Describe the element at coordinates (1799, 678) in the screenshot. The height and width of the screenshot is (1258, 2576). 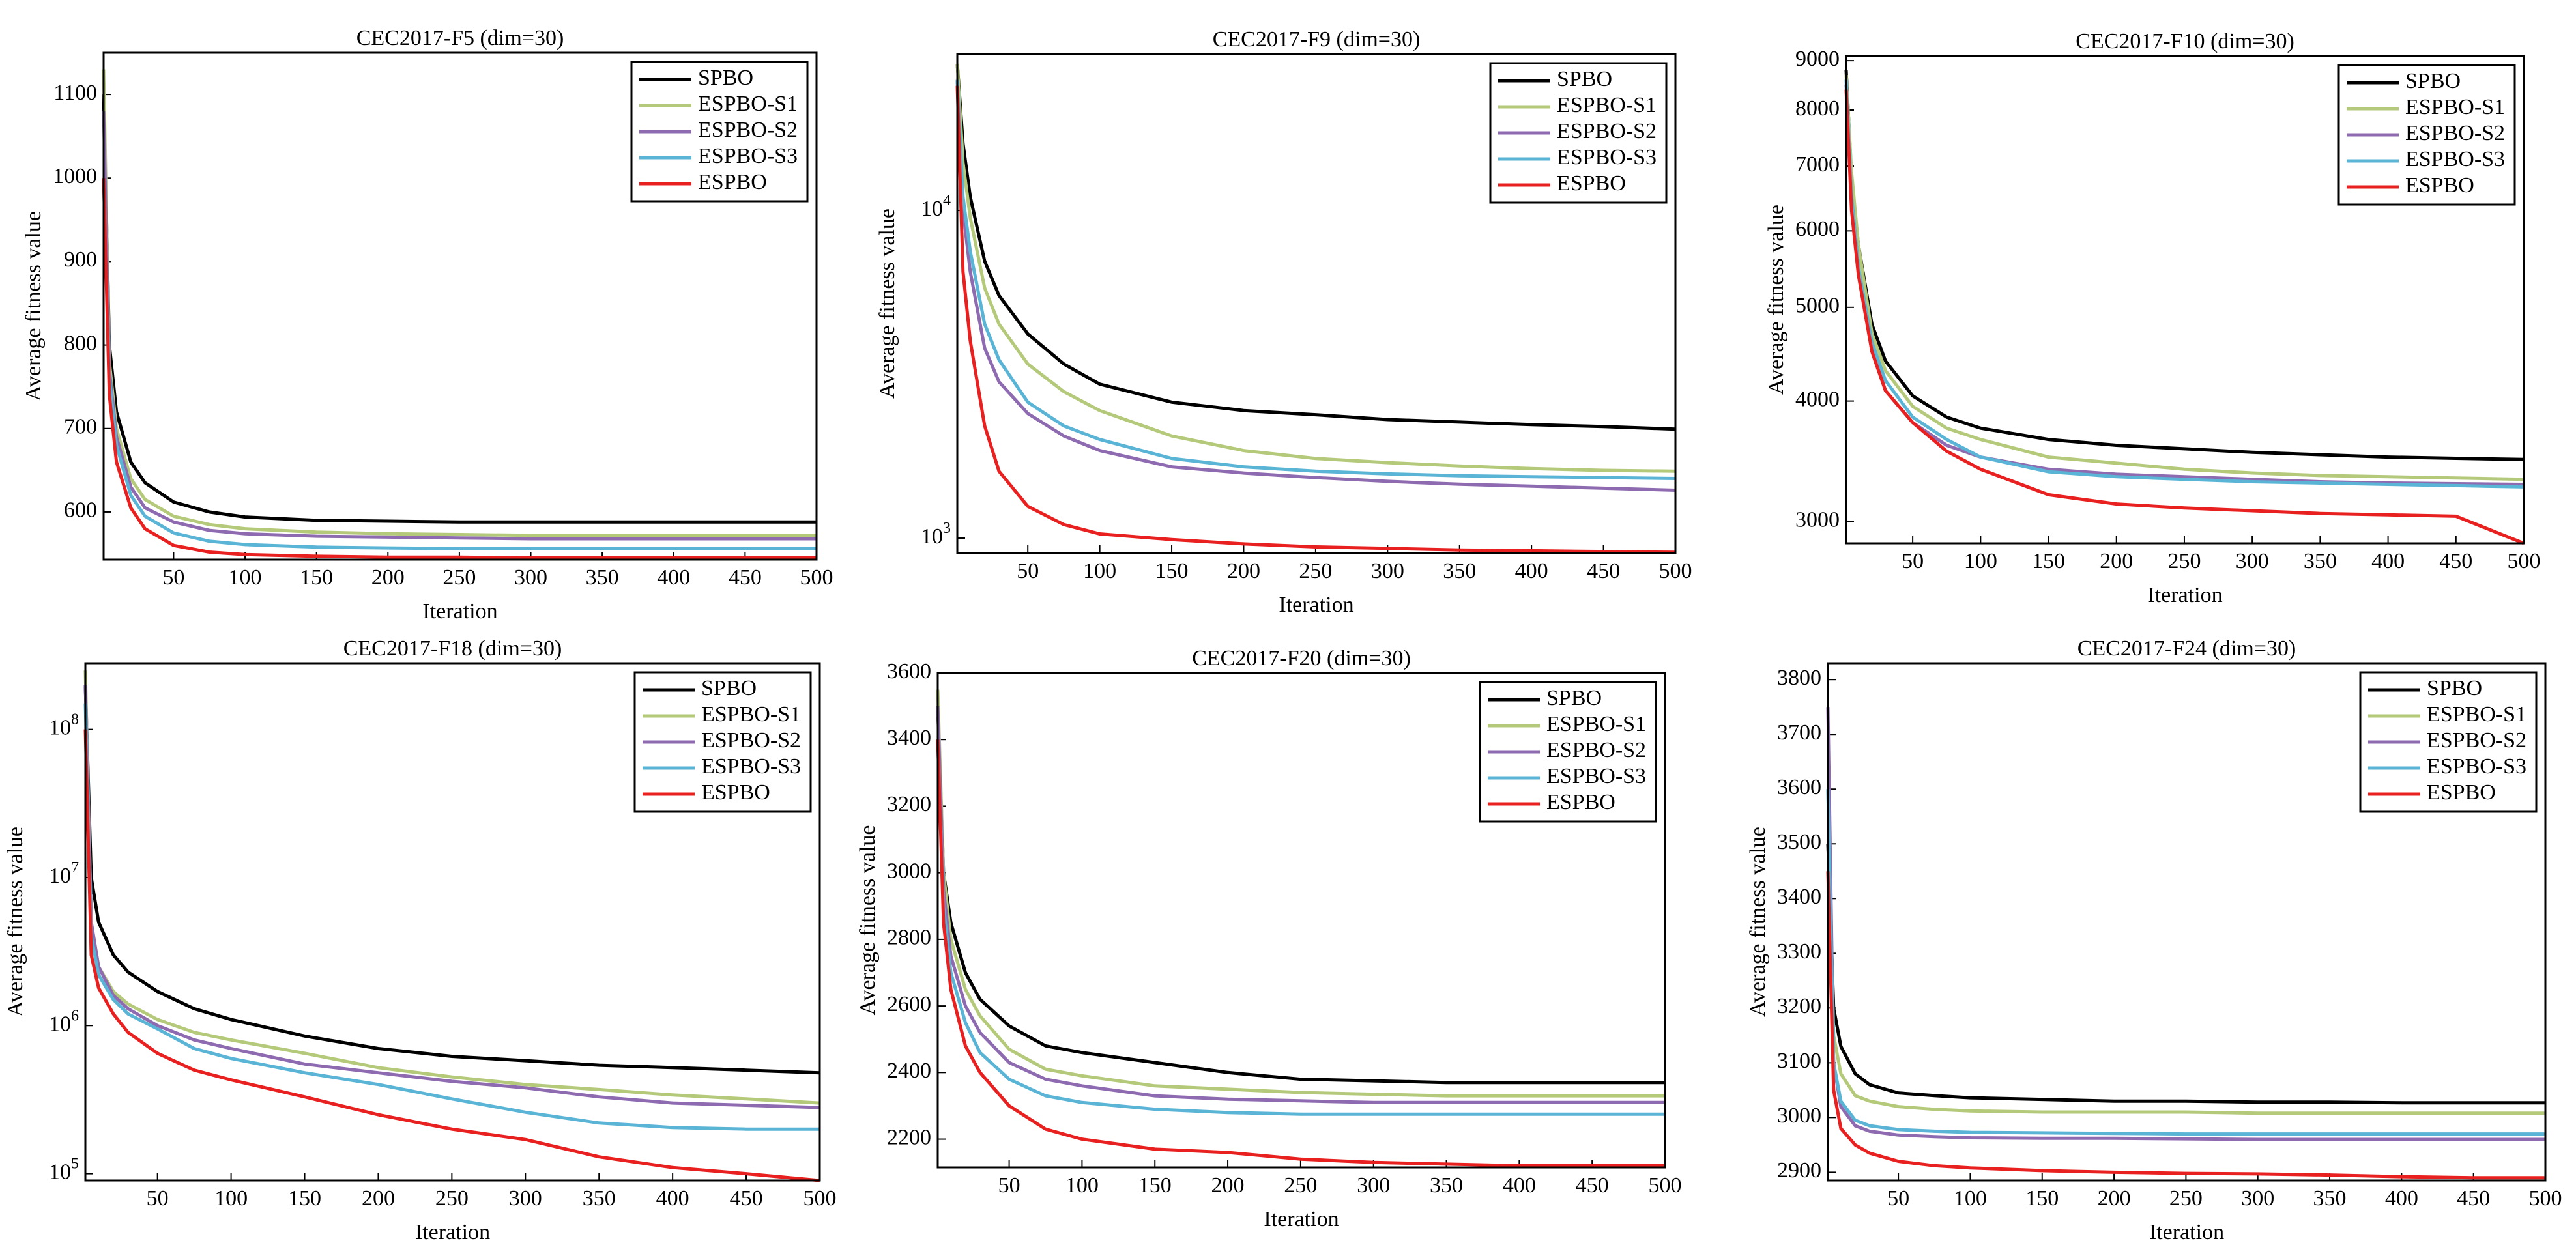
I see `y-tick-label: 3800` at that location.